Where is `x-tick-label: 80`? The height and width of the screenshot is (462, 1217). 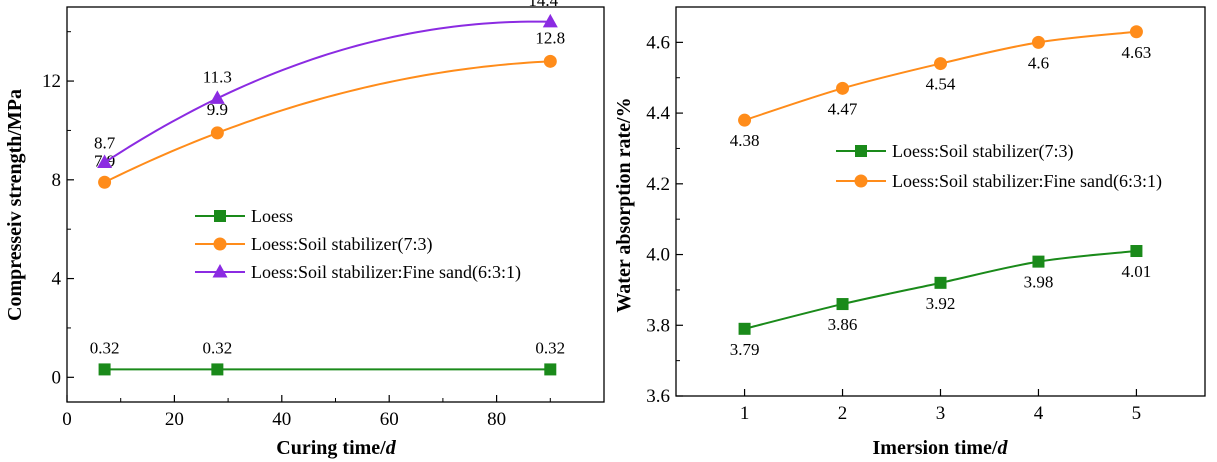 x-tick-label: 80 is located at coordinates (496, 419).